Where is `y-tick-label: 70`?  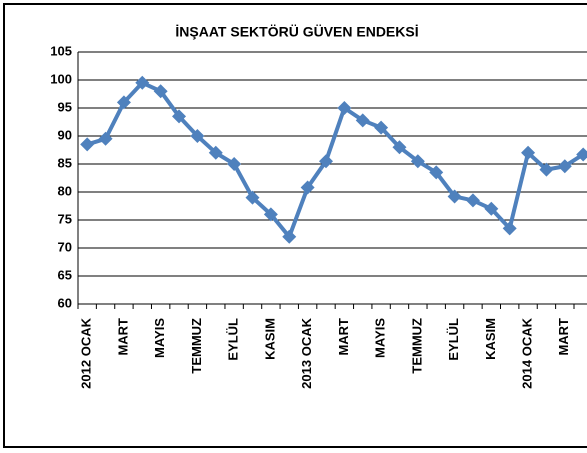 y-tick-label: 70 is located at coordinates (65, 246).